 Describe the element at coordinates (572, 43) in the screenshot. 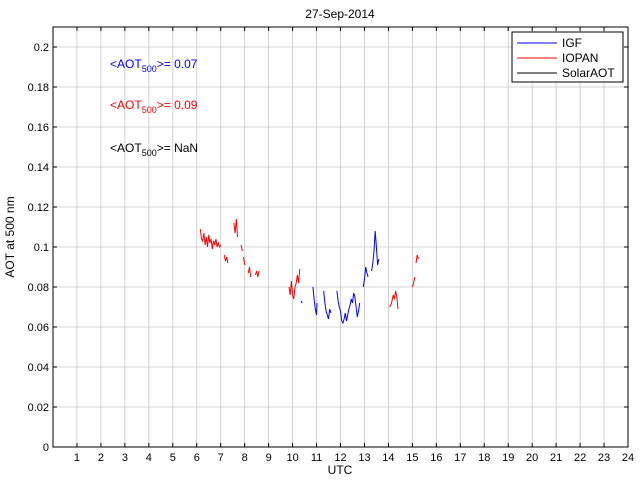

I see `legend-label-igf: IGF` at that location.